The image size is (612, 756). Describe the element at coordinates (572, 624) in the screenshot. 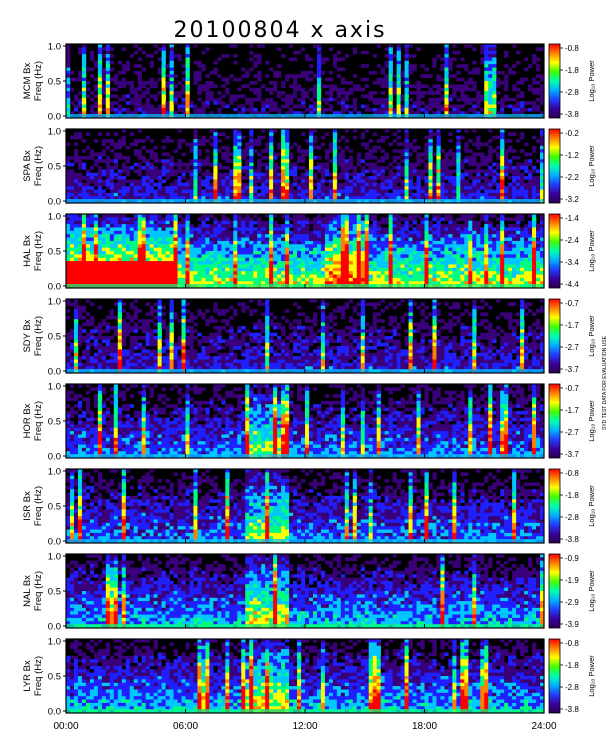

I see `colorbar-tick-label: -3.9` at that location.